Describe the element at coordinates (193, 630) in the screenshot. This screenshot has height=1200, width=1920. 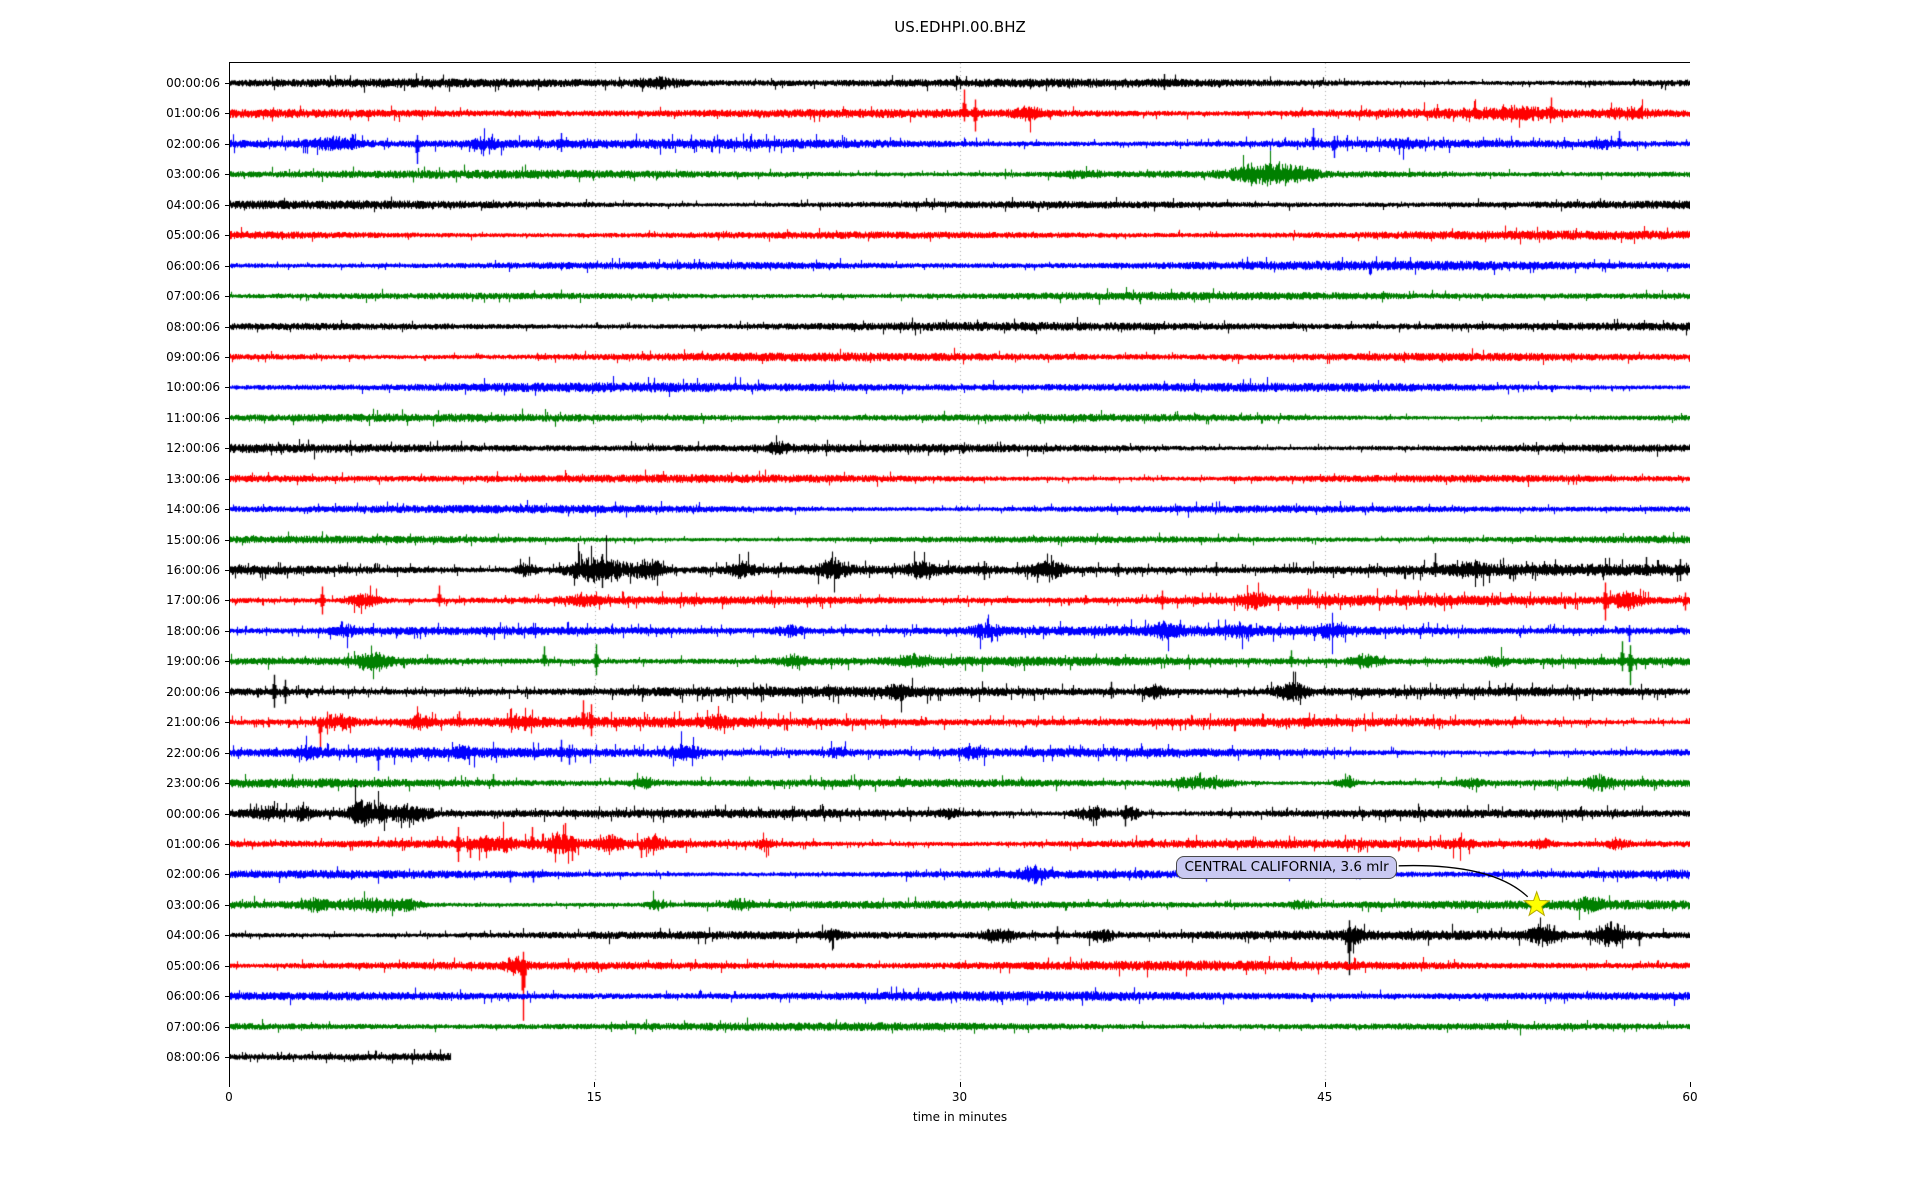
I see `trace-time-label: 18:00:06` at that location.